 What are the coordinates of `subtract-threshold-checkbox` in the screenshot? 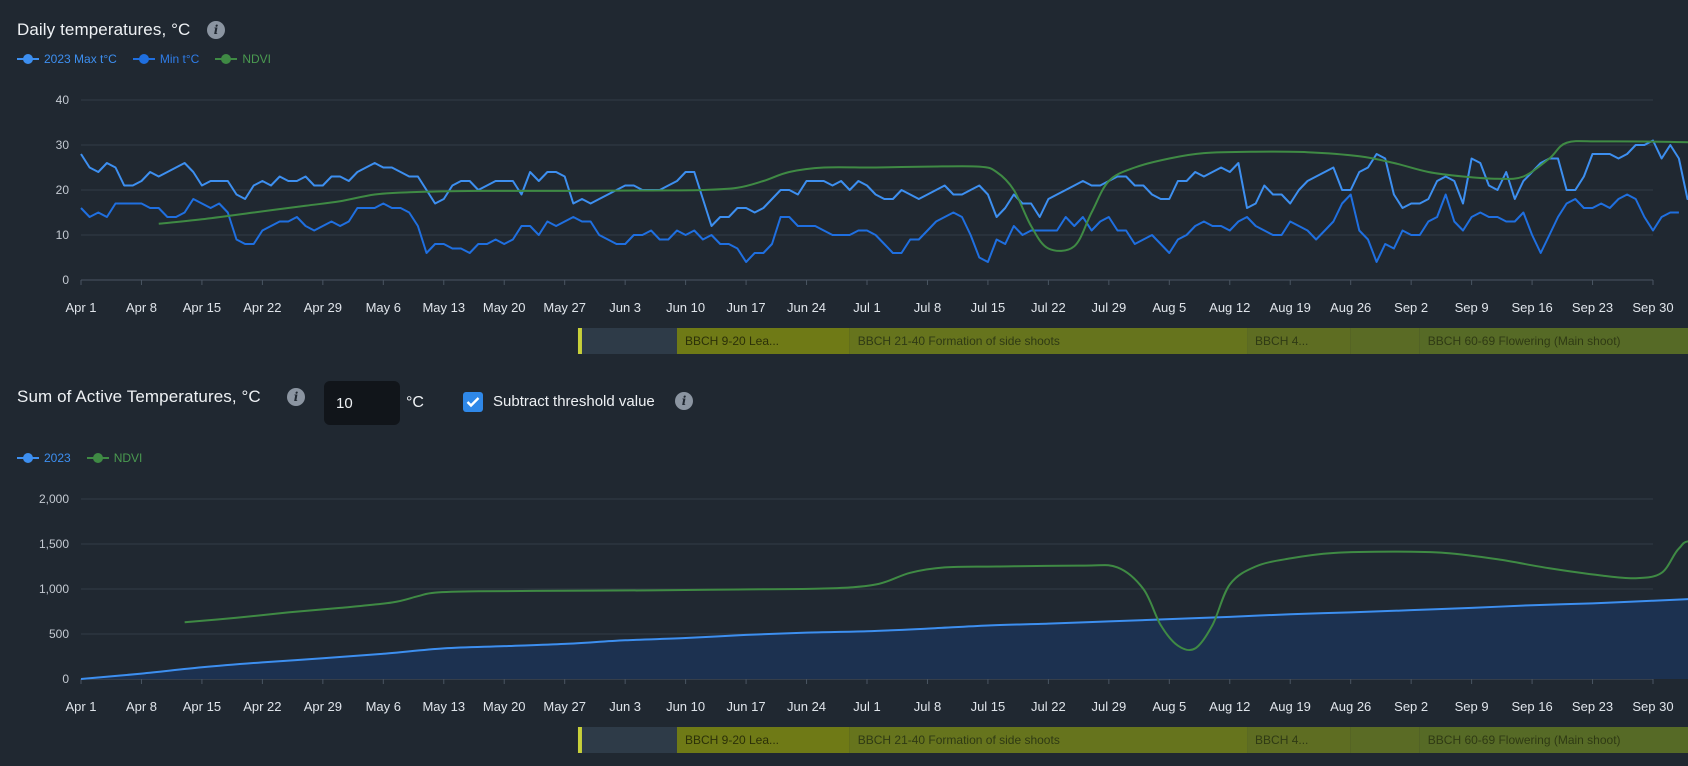 It's located at (473, 402).